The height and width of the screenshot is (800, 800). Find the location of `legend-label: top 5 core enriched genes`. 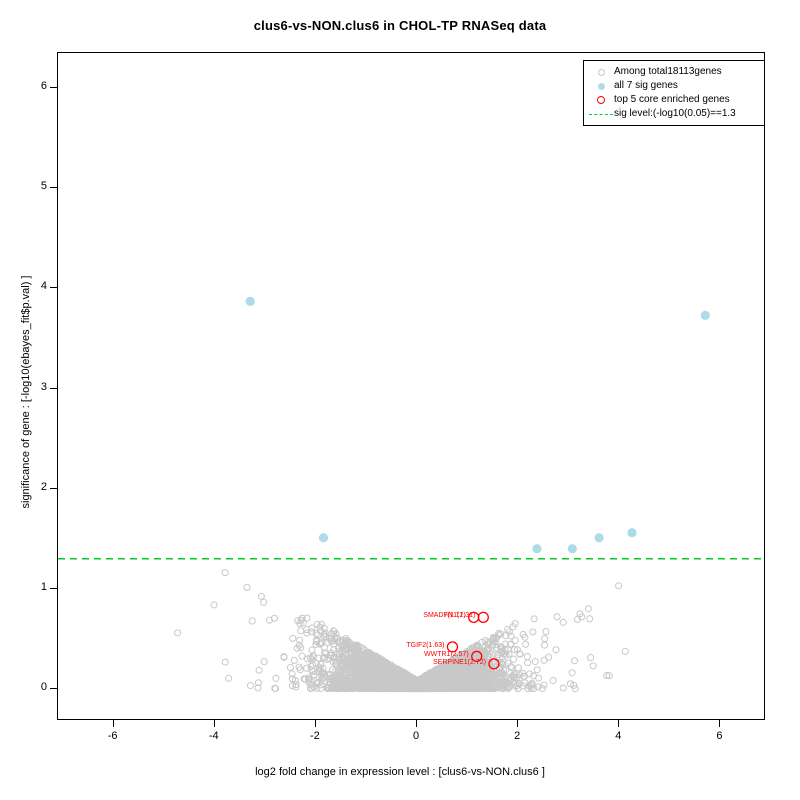

legend-label: top 5 core enriched genes is located at coordinates (672, 99).